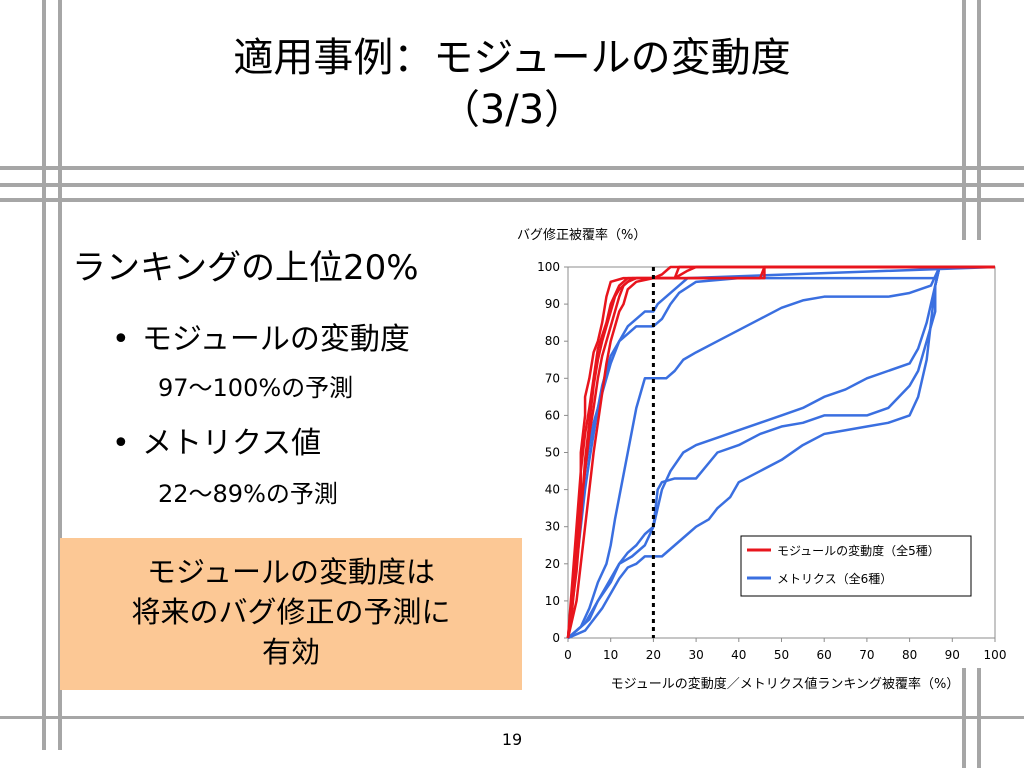 This screenshot has height=768, width=1024. Describe the element at coordinates (995, 655) in the screenshot. I see `x-tick-label: 100` at that location.